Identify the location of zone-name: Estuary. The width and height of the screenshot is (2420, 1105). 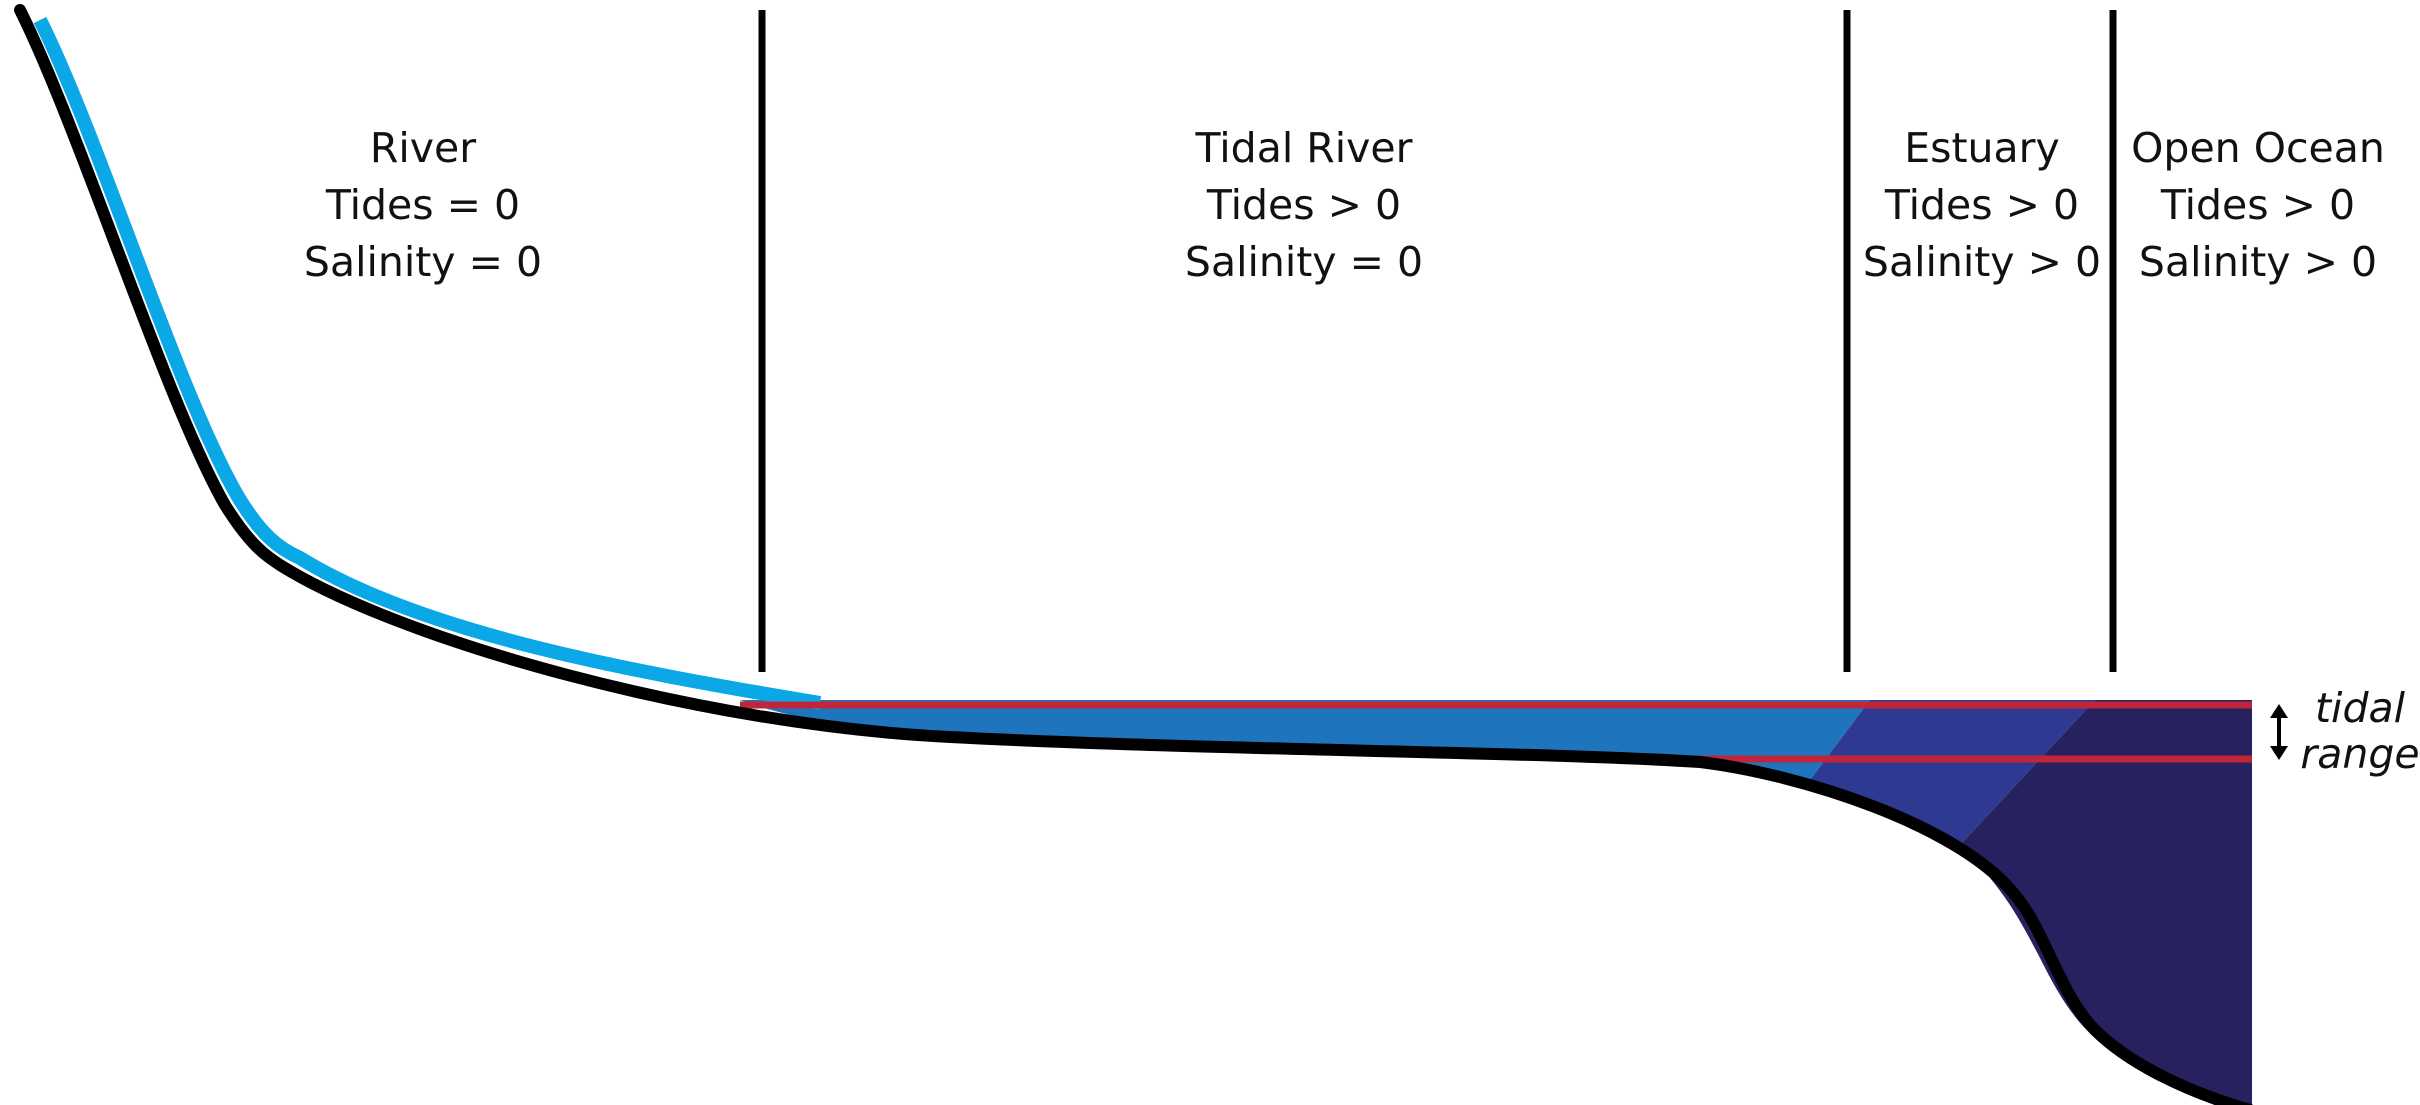
(1982, 148).